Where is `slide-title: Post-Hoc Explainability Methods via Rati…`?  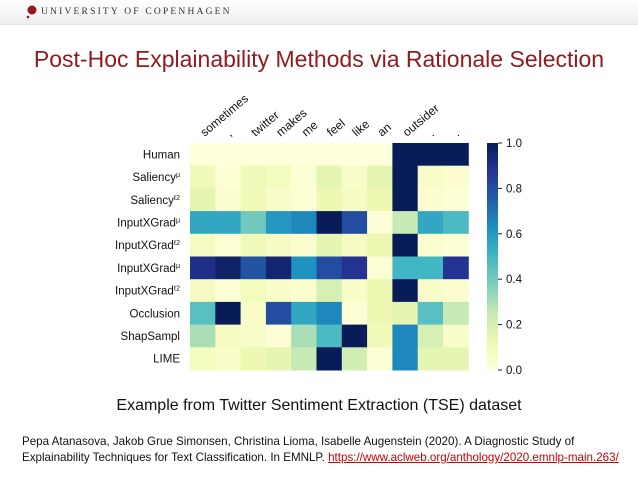 slide-title: Post-Hoc Explainability Methods via Rati… is located at coordinates (319, 59).